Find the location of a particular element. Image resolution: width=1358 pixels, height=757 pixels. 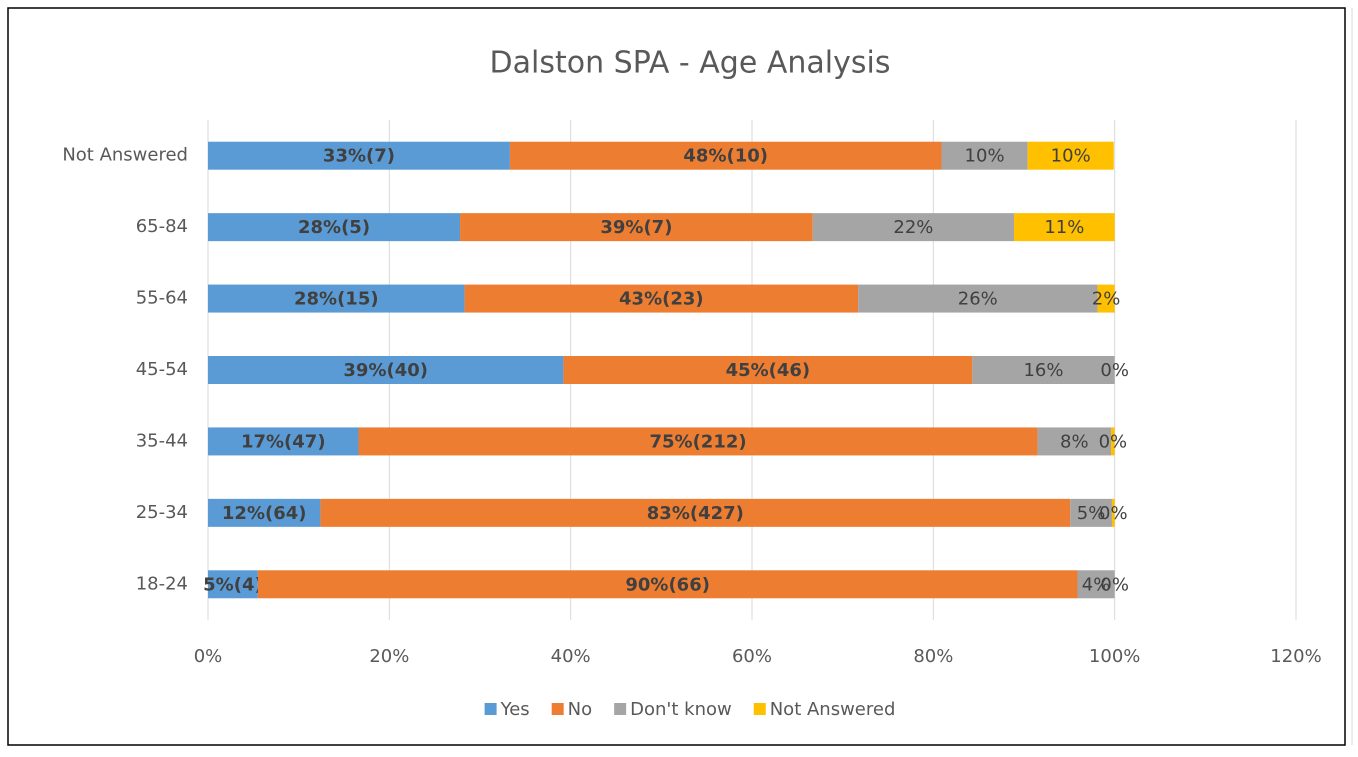

value-label: 48%(10) is located at coordinates (725, 156).